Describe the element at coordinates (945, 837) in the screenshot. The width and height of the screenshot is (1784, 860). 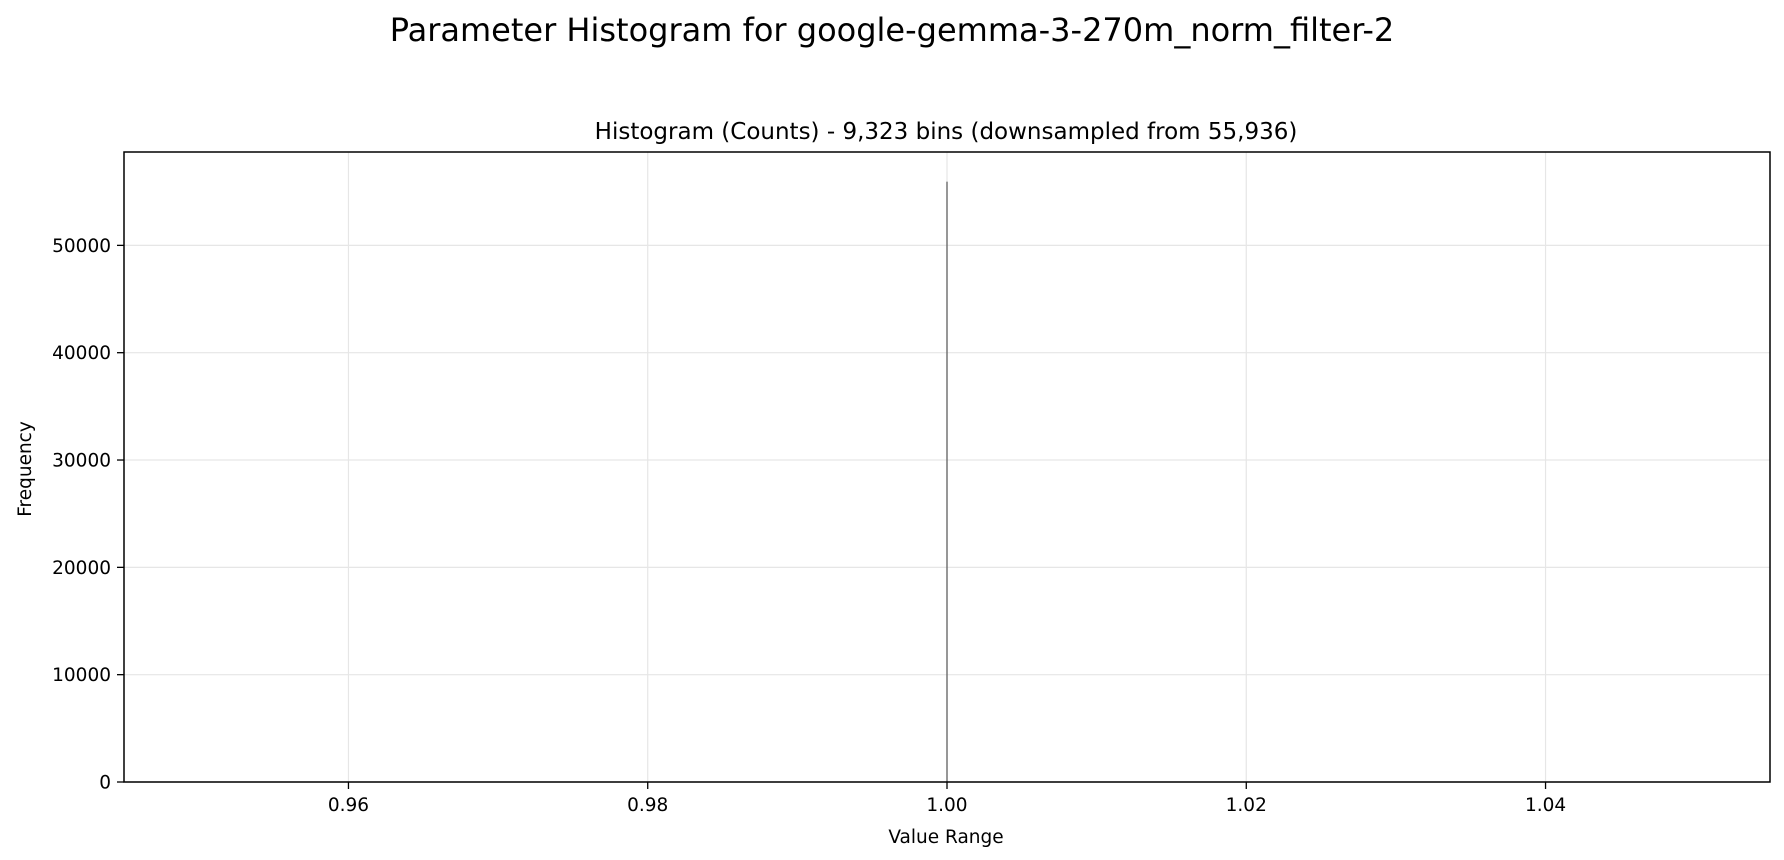
I see `x-axis-label: Value Range` at that location.